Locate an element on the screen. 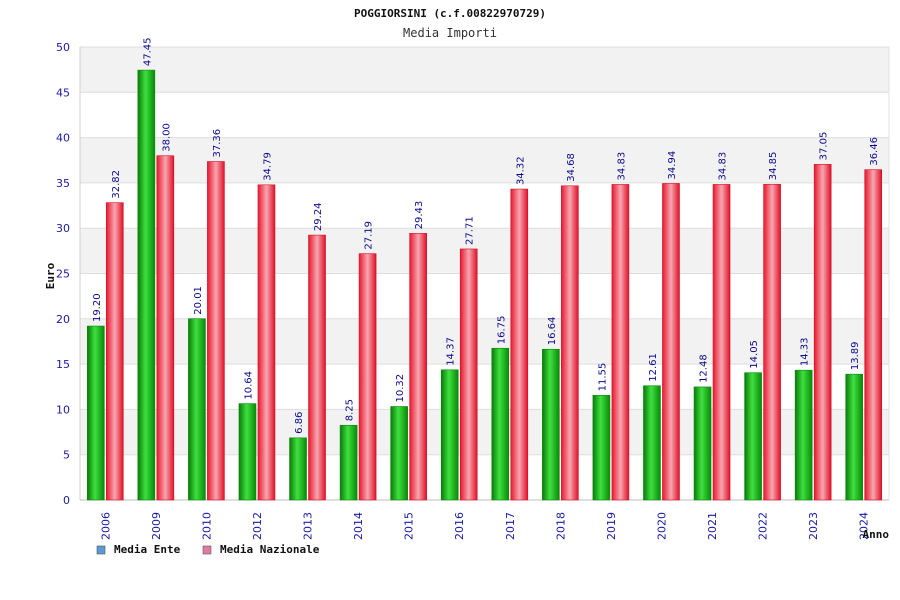 This screenshot has width=900, height=600. x-tick-label: 2013 is located at coordinates (308, 526).